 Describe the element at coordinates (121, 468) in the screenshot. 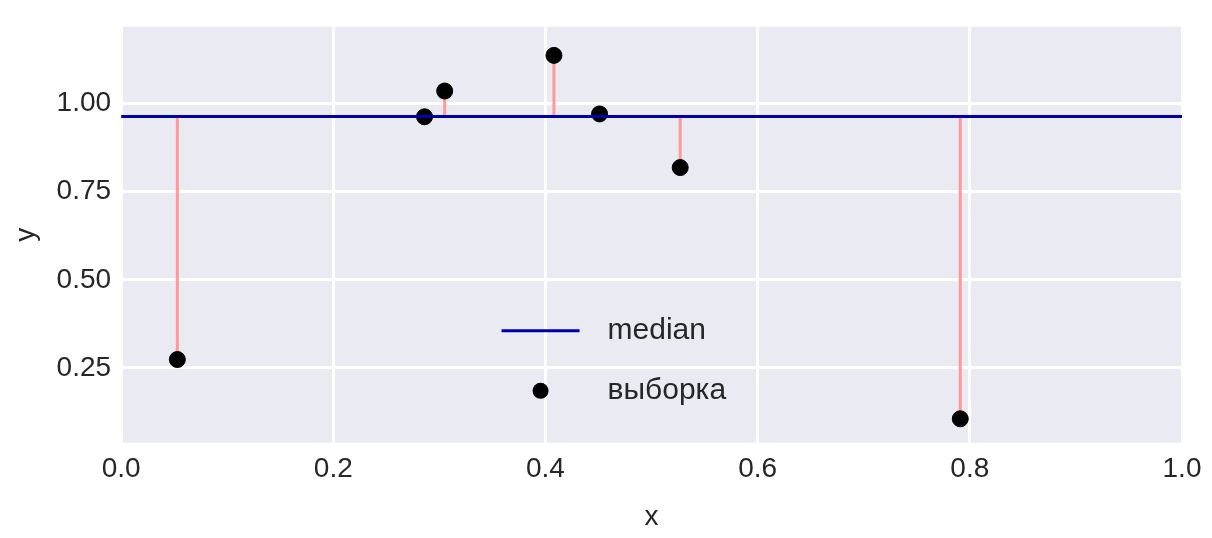

I see `x-tick-label: 0.0` at that location.